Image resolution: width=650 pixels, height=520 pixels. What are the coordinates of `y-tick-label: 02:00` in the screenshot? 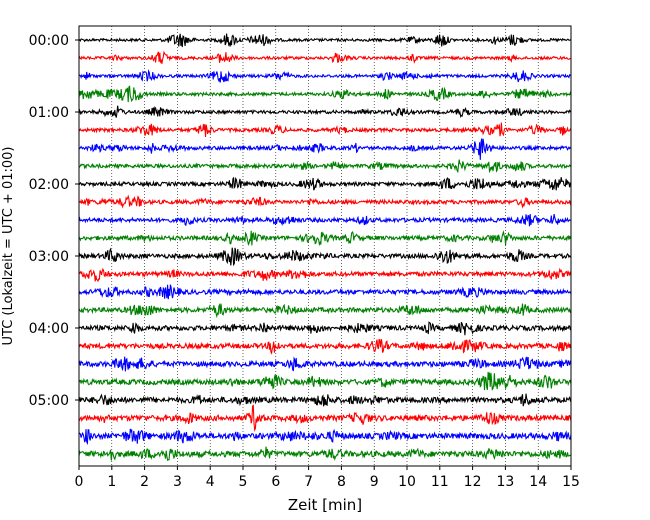 It's located at (49, 185).